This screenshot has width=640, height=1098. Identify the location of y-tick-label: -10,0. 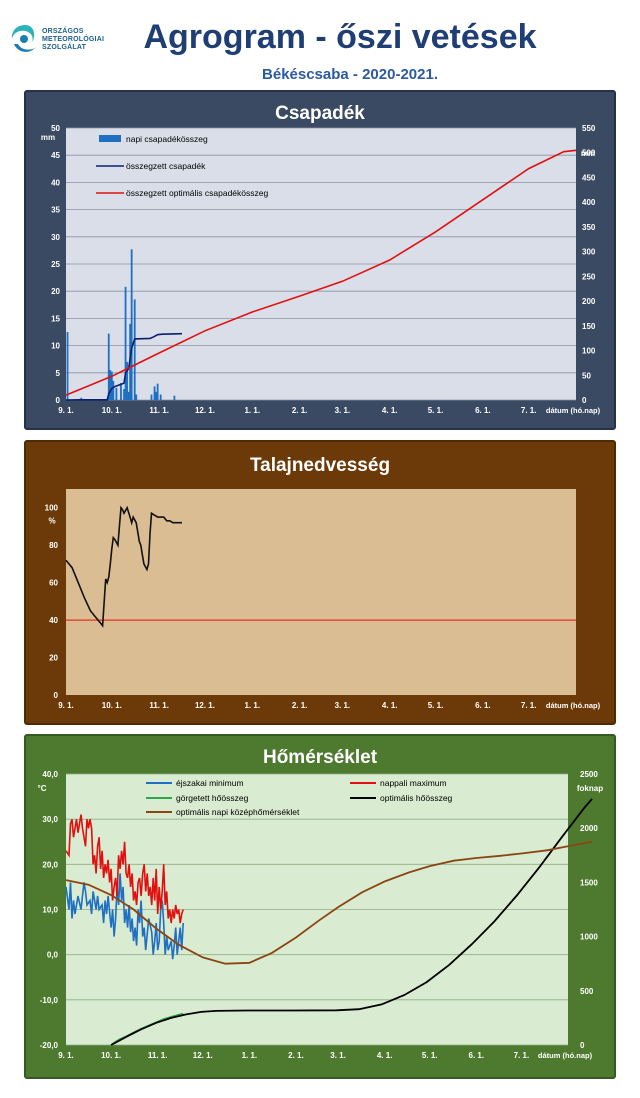
(49, 1000).